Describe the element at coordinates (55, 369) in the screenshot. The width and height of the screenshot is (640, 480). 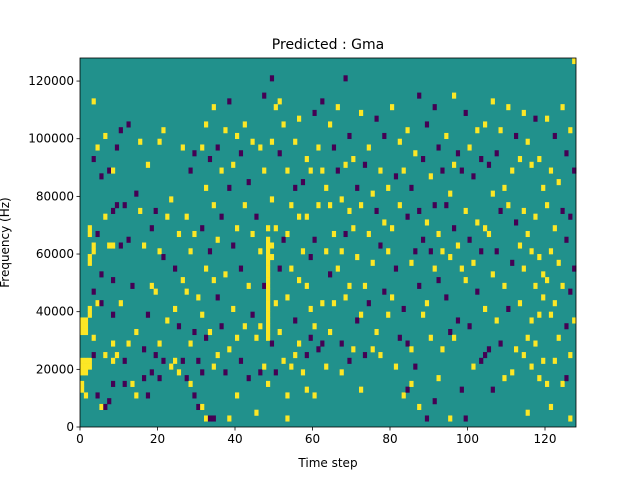
I see `y-tick-label: 20000` at that location.